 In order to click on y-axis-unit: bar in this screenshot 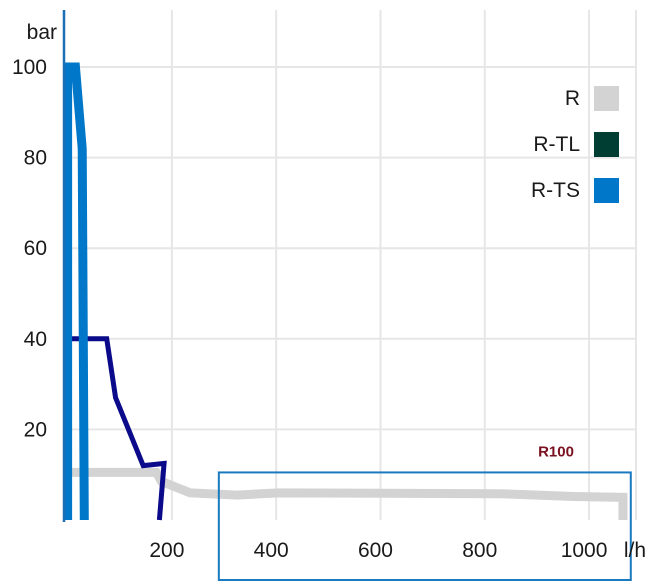, I will do `click(42, 32)`.